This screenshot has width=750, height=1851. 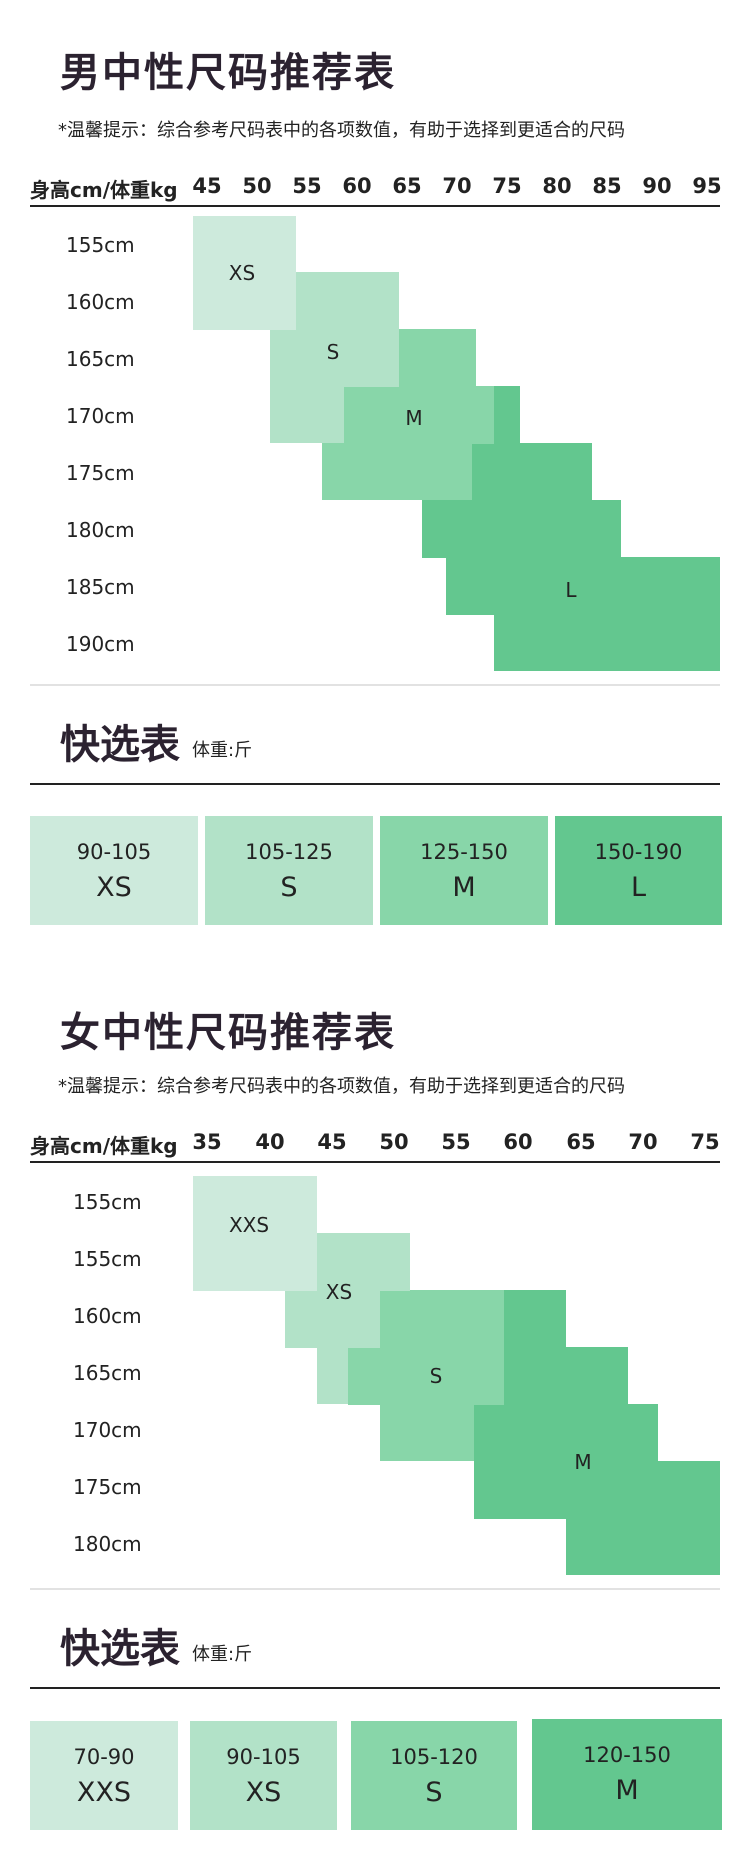 I want to click on women-weight-tick: 65, so click(x=581, y=1142).